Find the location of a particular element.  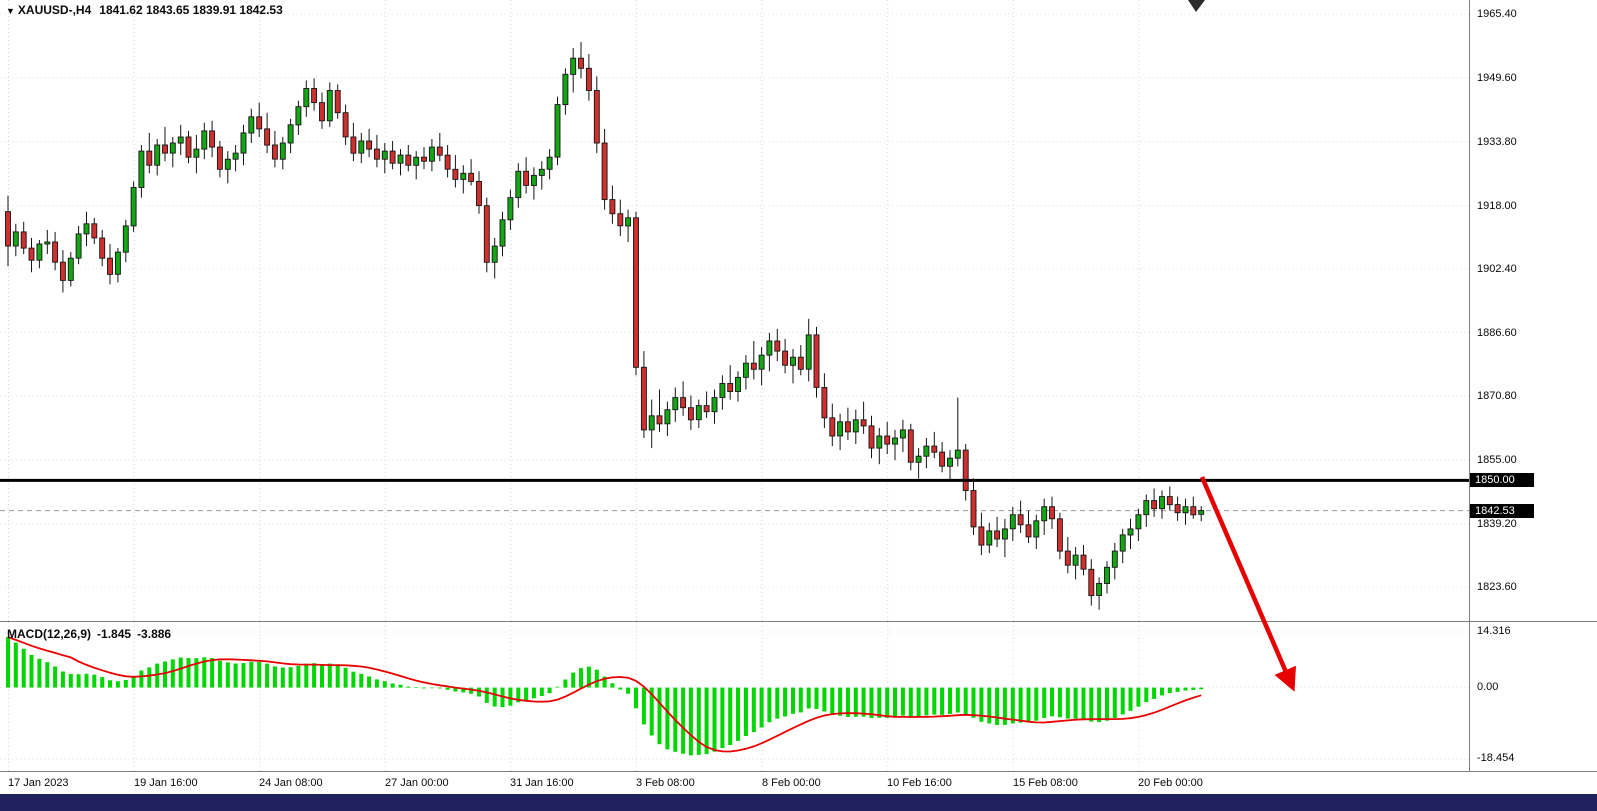

price-tick-label: 1823.60 is located at coordinates (1497, 587).